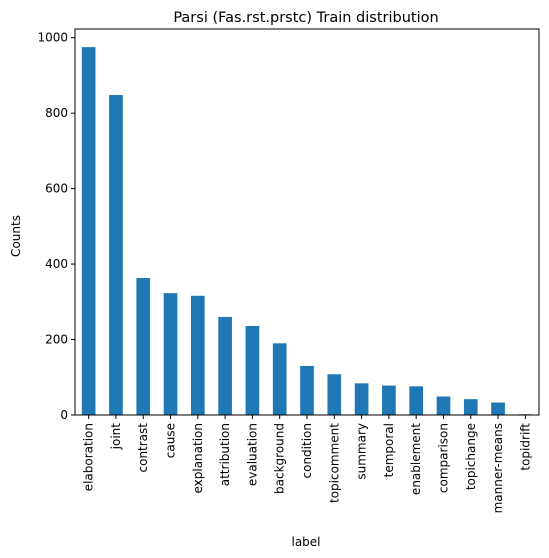 The width and height of the screenshot is (549, 558). Describe the element at coordinates (307, 450) in the screenshot. I see `x-tick-label: condition` at that location.